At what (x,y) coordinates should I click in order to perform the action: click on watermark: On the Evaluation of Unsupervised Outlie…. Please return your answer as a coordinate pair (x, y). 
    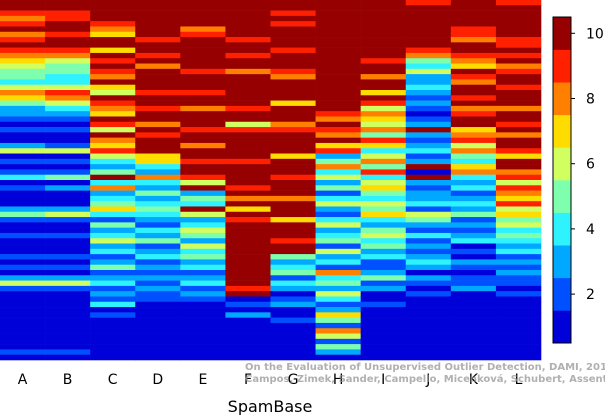
    Looking at the image, I should click on (425, 374).